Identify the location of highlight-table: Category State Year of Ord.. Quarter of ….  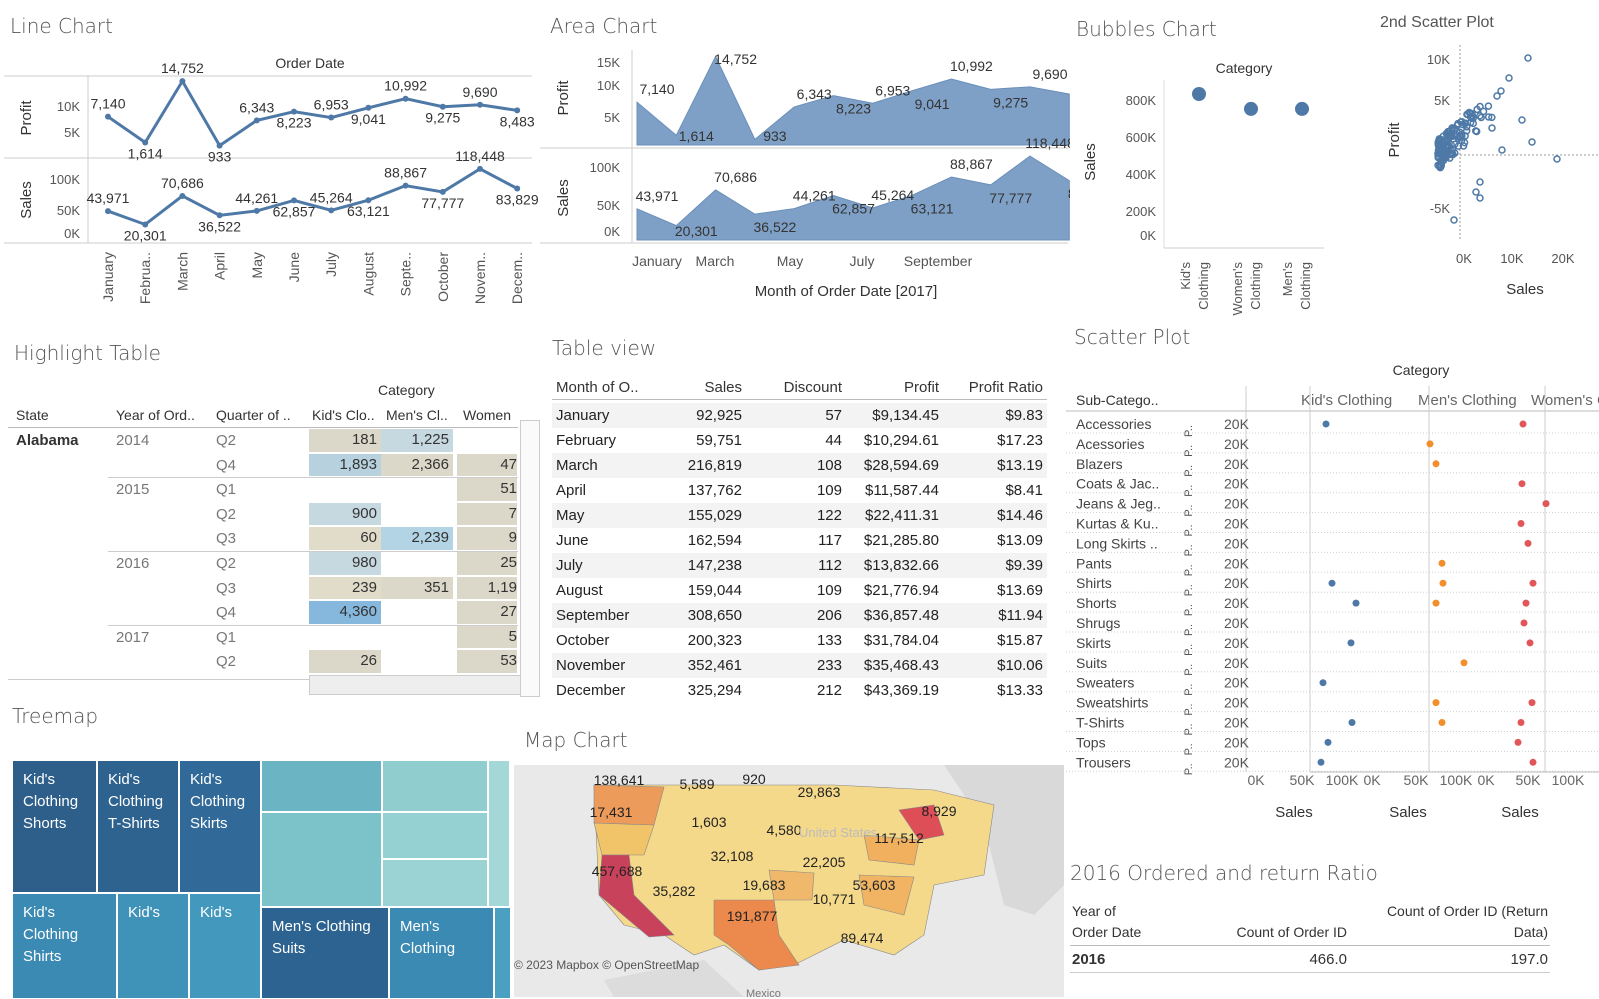
(270, 540).